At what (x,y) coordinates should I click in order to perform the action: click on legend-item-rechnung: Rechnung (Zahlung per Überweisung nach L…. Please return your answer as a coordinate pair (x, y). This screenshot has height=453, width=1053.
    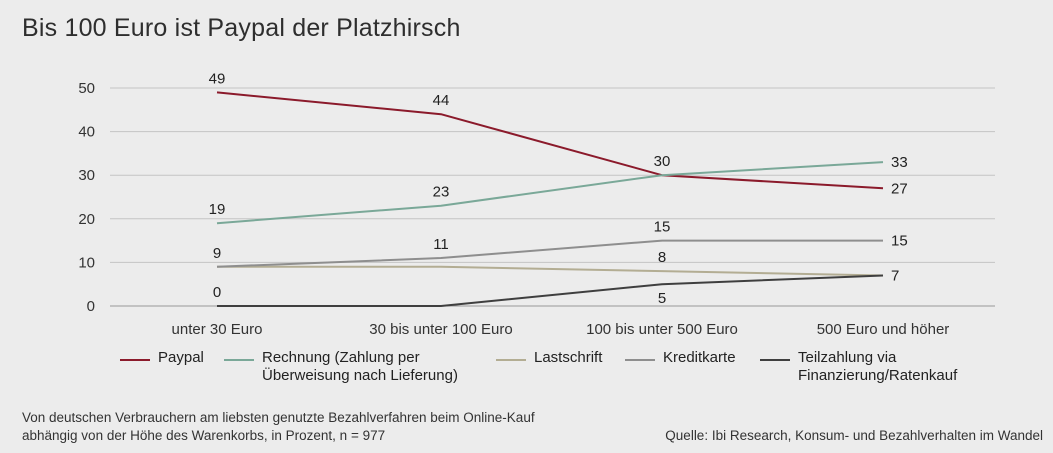
    Looking at the image, I should click on (341, 367).